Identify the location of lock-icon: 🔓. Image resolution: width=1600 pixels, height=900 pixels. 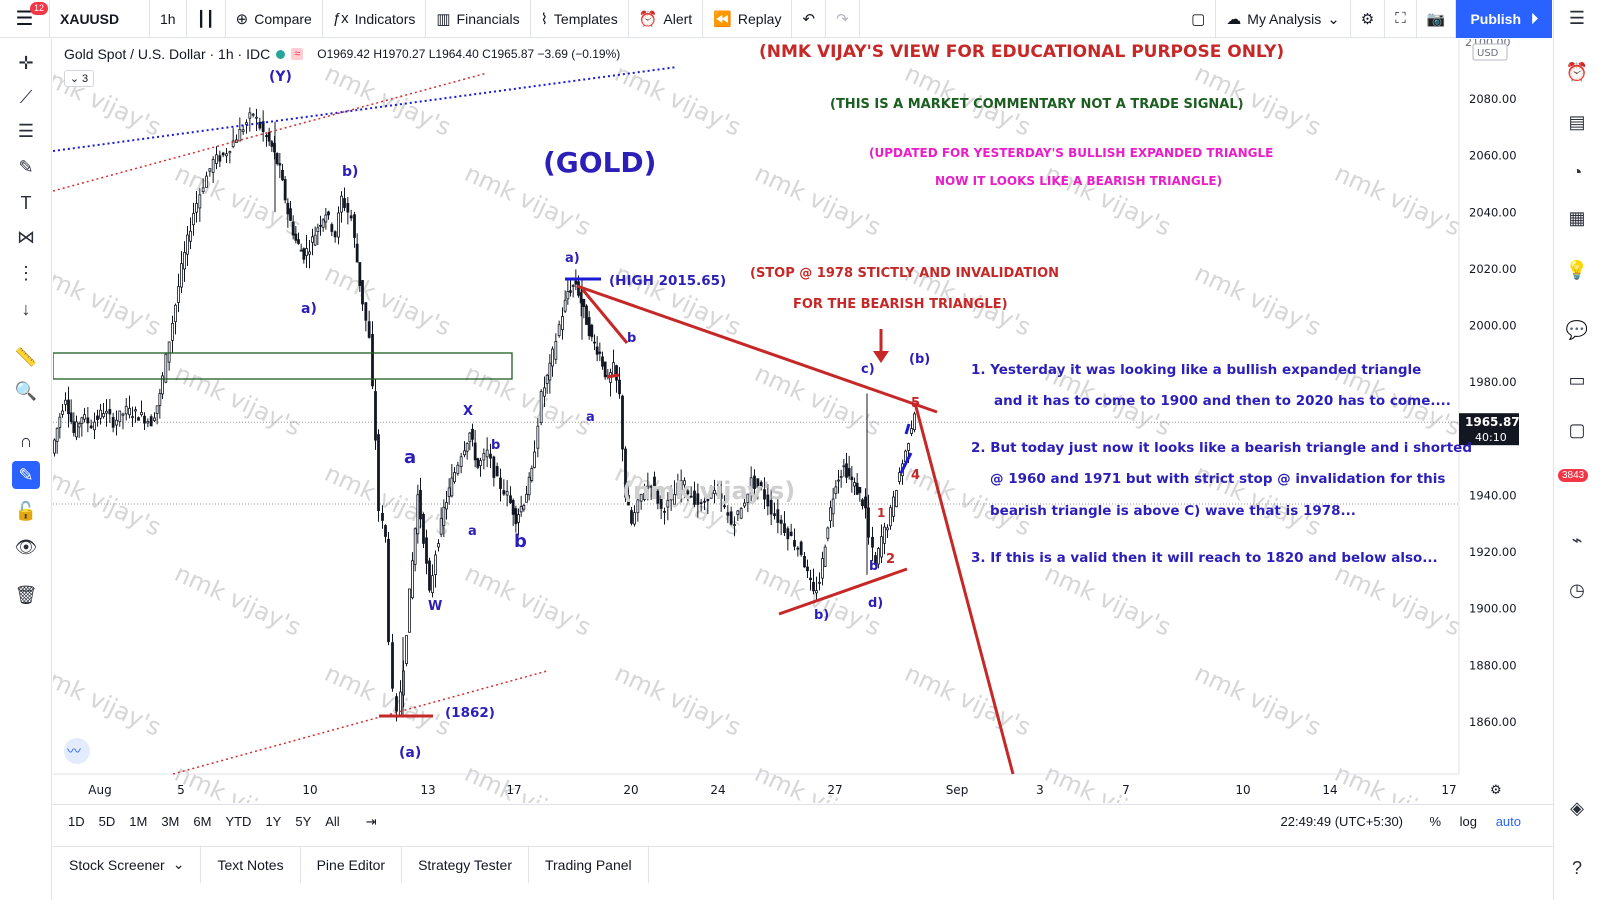
(26, 510).